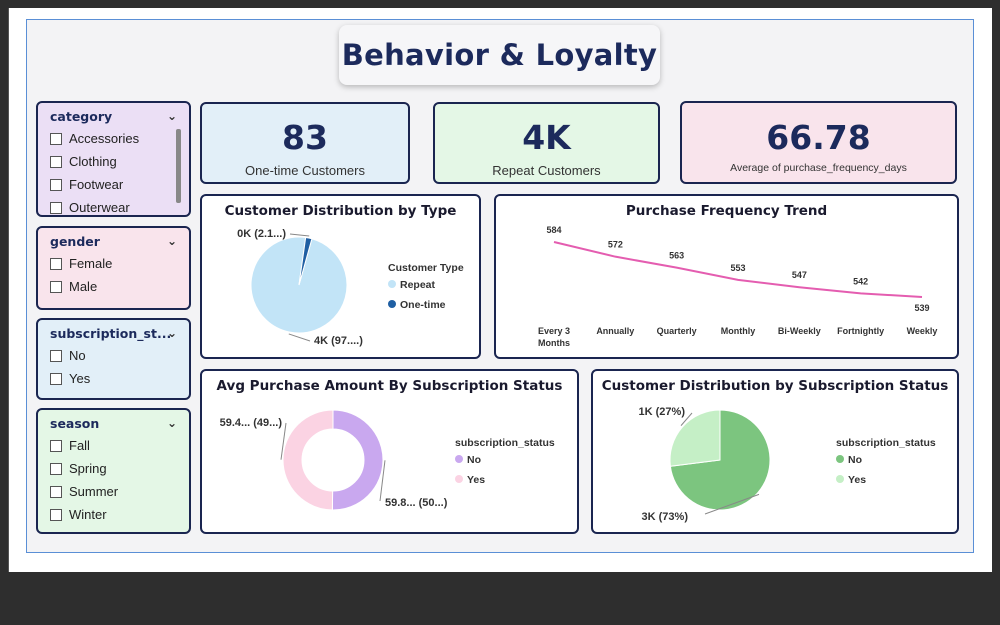 This screenshot has width=1000, height=625. What do you see at coordinates (554, 331) in the screenshot?
I see `x-tick-label: Every 3` at bounding box center [554, 331].